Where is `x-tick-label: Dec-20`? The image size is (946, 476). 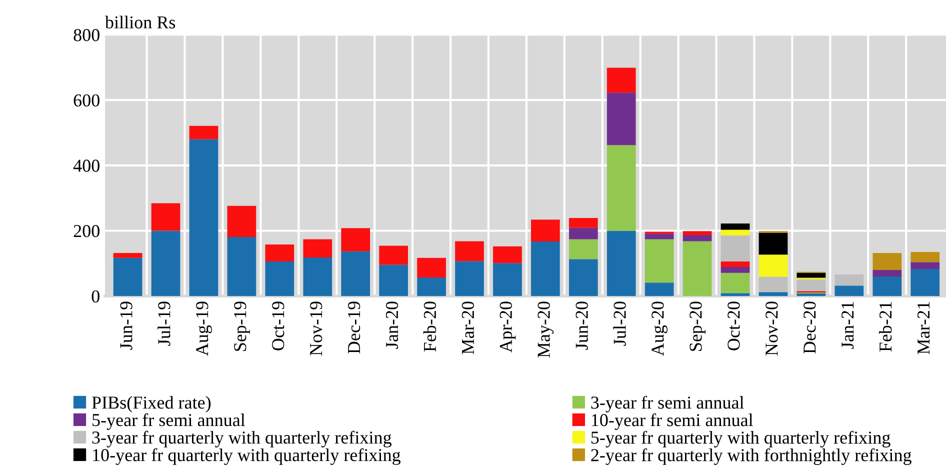
x-tick-label: Dec-20 is located at coordinates (810, 328).